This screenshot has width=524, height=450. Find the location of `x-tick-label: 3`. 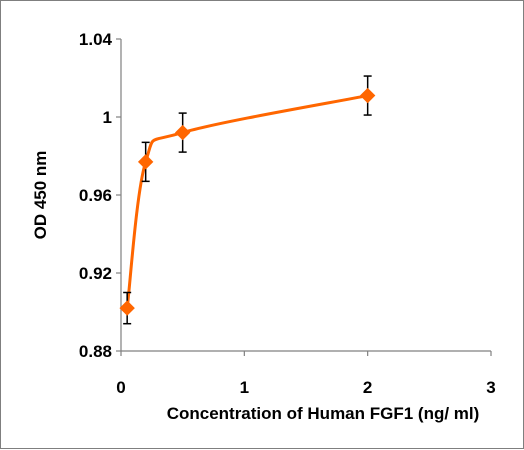

x-tick-label: 3 is located at coordinates (490, 387).